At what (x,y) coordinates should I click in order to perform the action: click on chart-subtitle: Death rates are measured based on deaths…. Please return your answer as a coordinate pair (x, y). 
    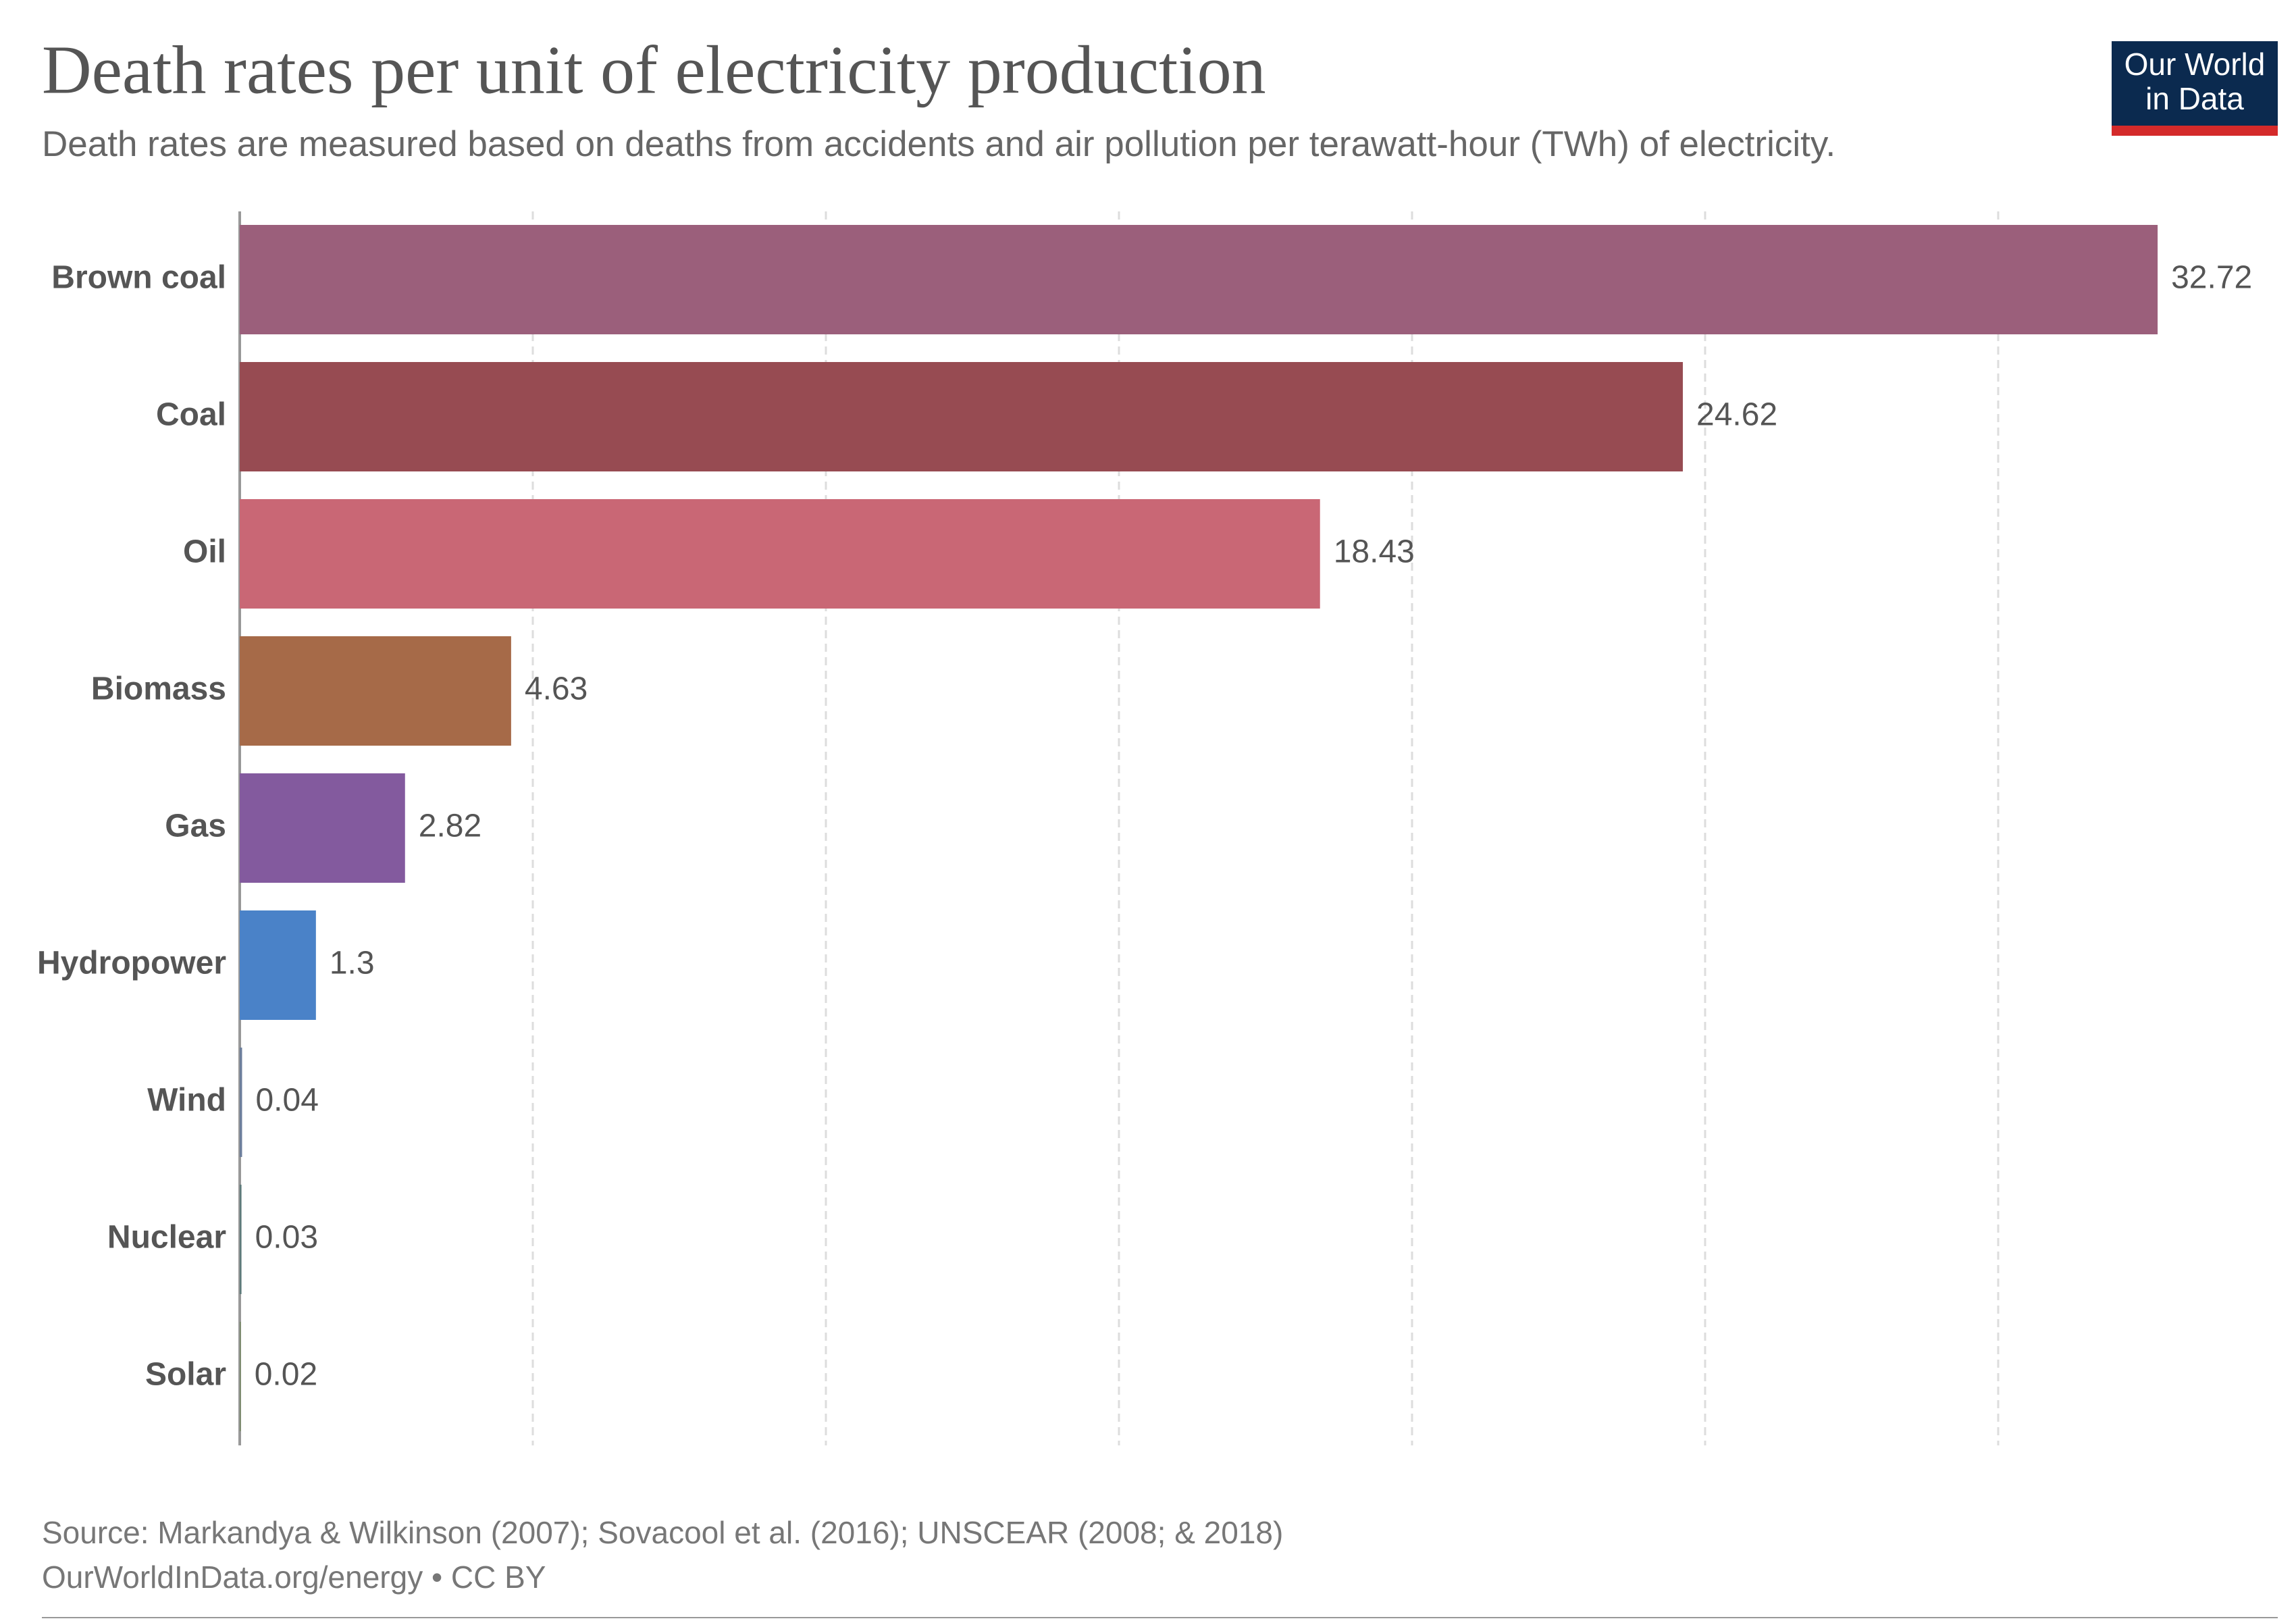
    Looking at the image, I should click on (938, 144).